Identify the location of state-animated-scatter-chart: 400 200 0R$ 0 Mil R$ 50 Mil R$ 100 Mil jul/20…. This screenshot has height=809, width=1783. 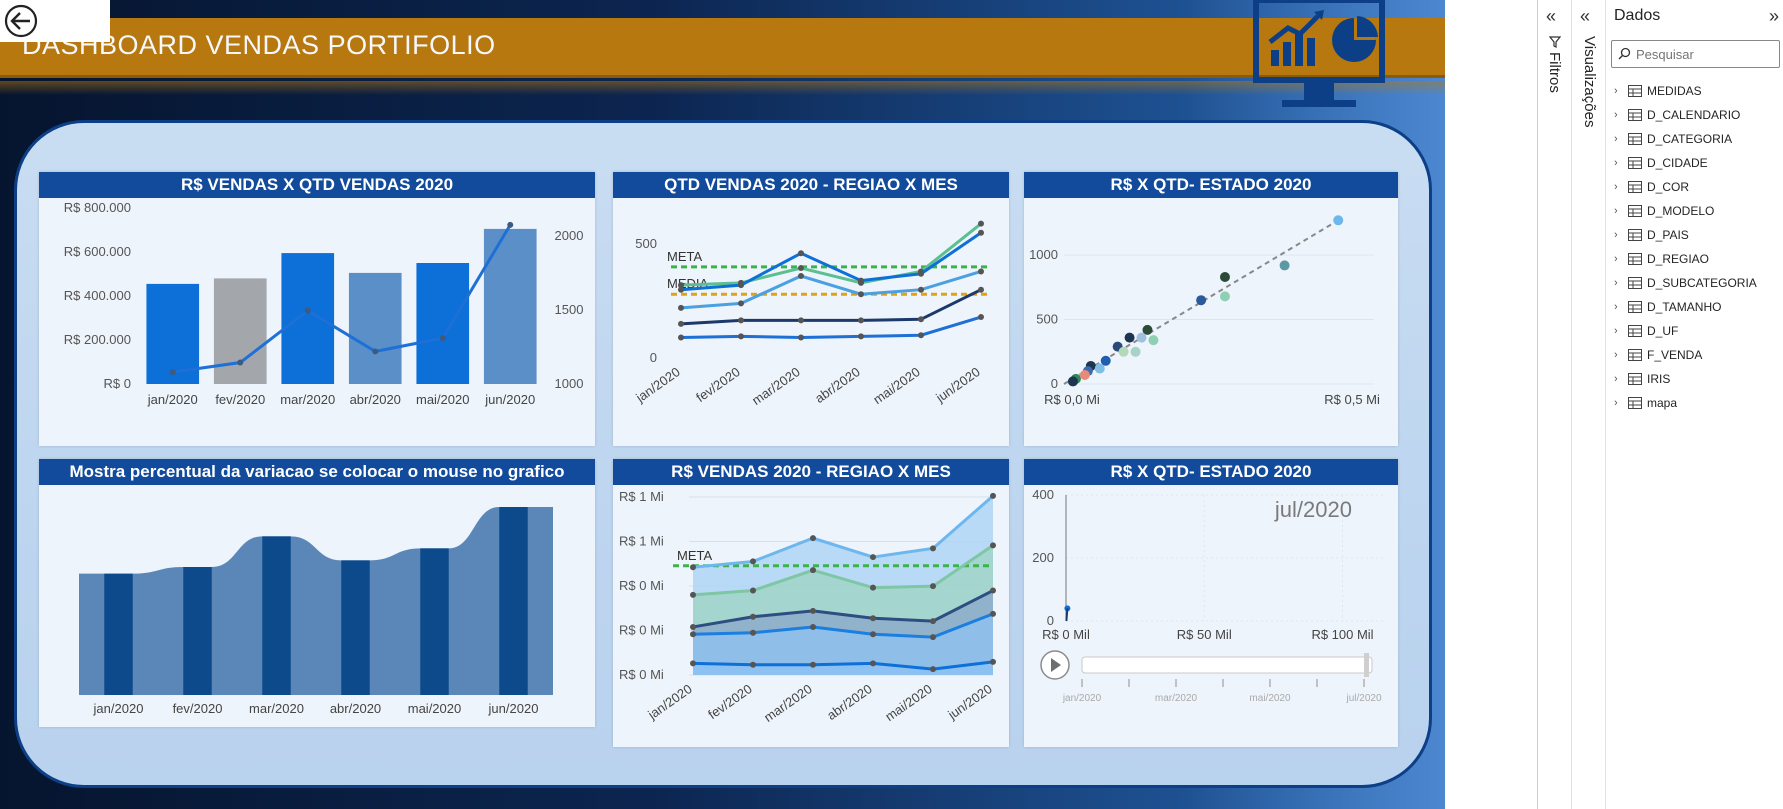
(1211, 616).